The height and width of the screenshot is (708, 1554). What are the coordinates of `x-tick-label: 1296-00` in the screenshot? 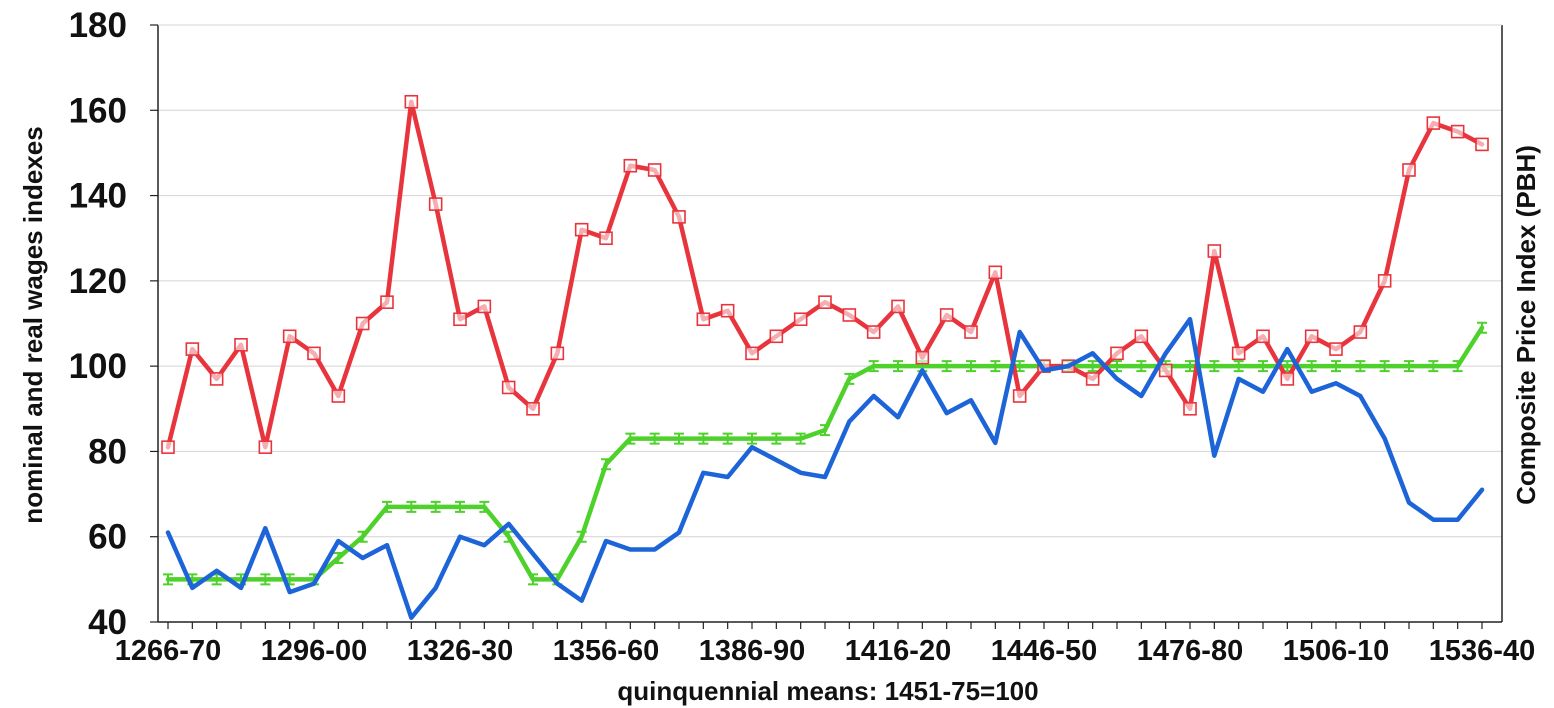 It's located at (314, 651).